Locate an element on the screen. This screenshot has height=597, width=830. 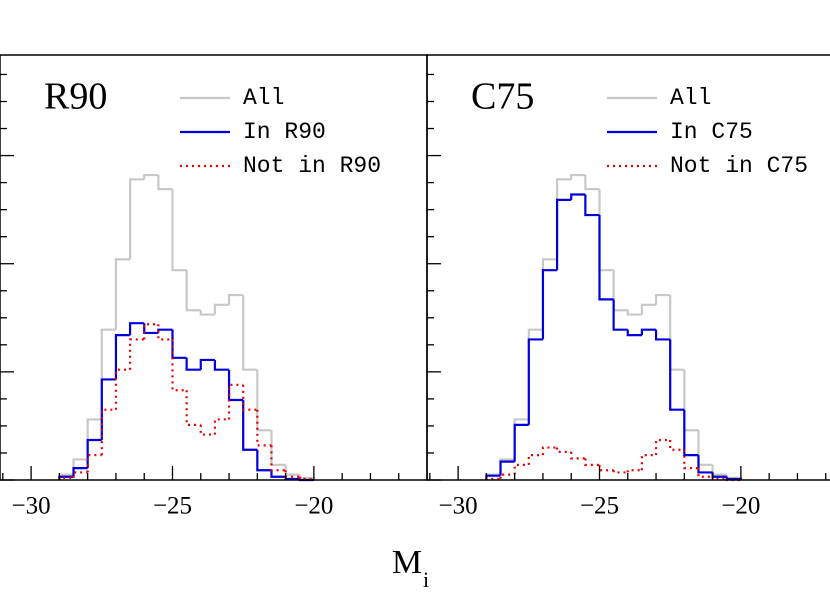
legend-label: Not in C75 is located at coordinates (739, 166).